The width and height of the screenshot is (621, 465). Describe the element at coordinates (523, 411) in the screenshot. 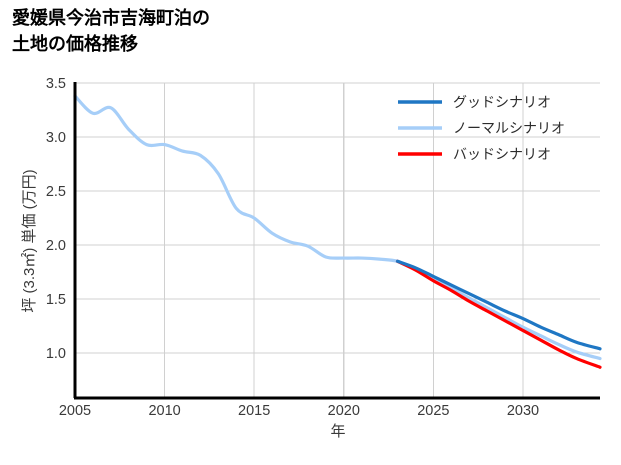

I see `x-tick-label: 2030` at that location.